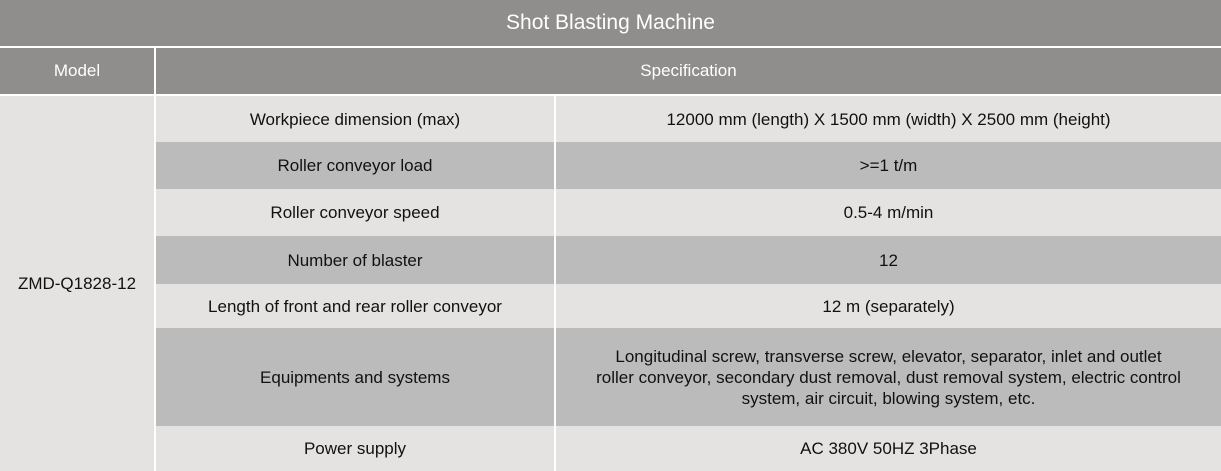 This screenshot has width=1221, height=471. I want to click on table-row: Roller conveyor load >=1 t/m, so click(688, 165).